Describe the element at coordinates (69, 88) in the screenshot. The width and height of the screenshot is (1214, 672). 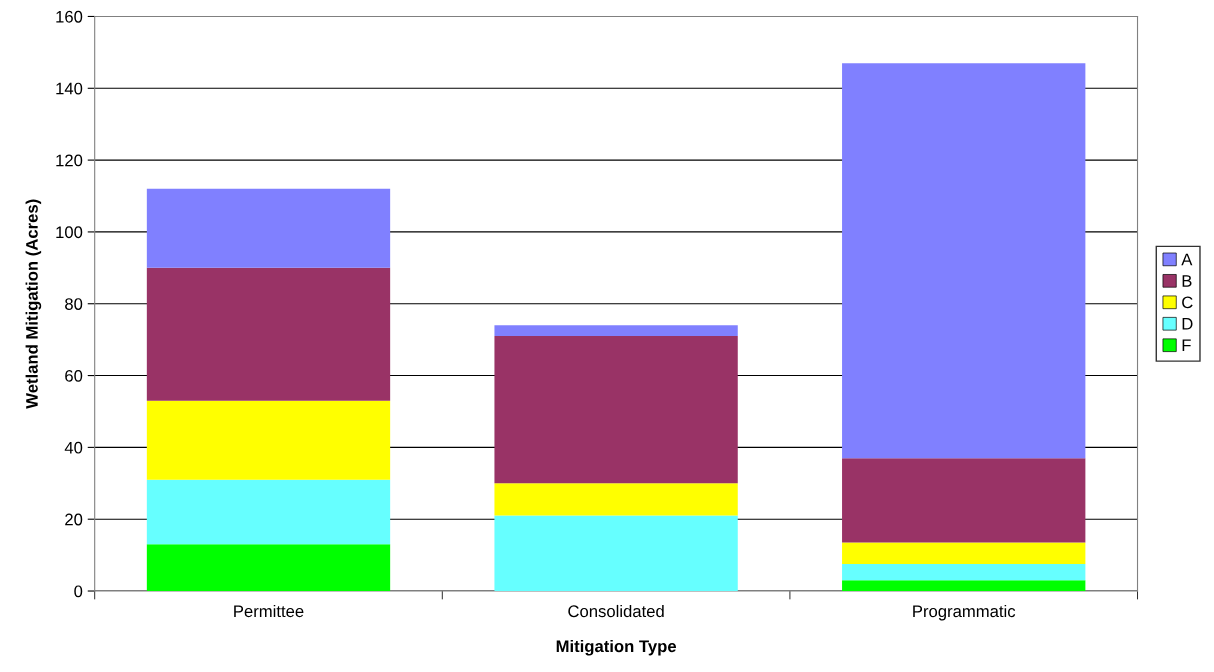
I see `y-tick-label: 140` at that location.